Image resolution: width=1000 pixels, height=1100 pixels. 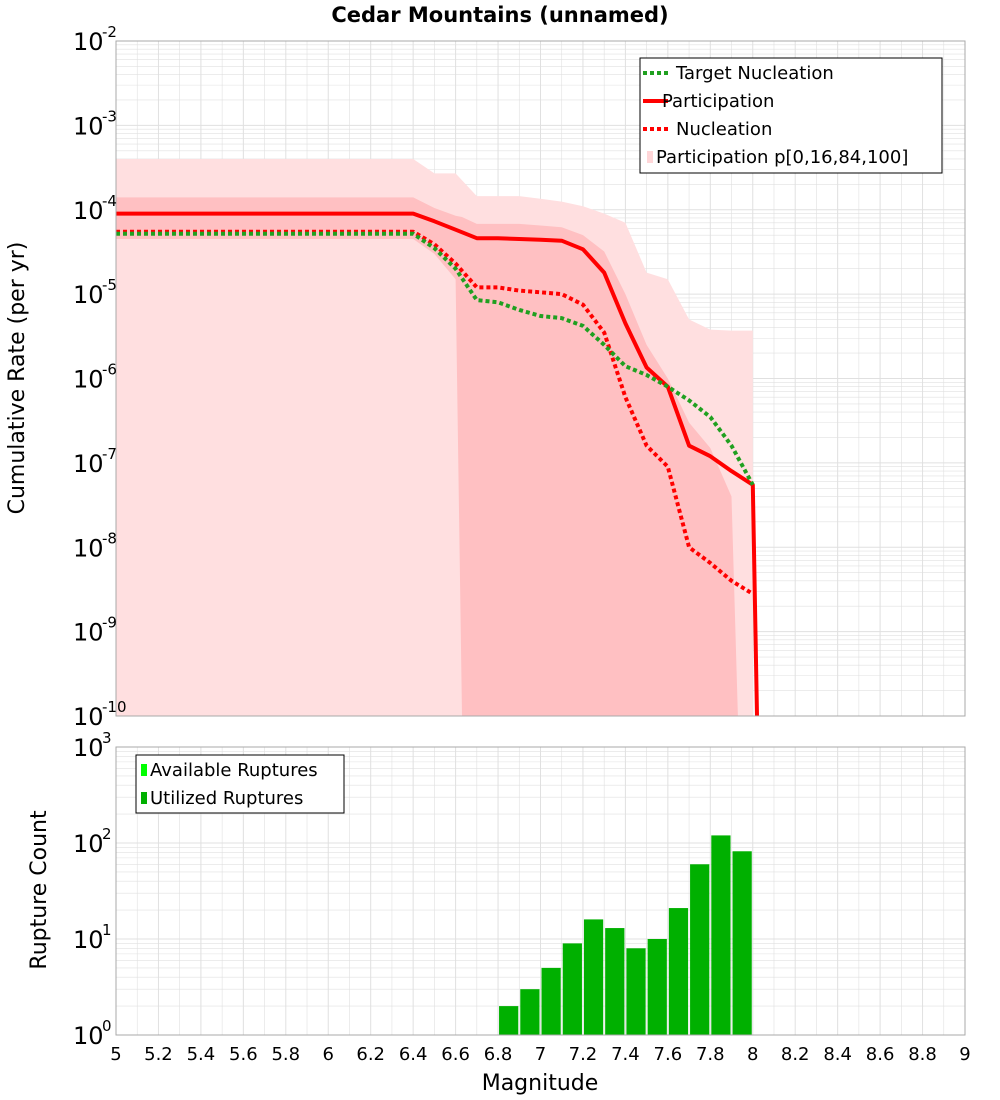 I want to click on legend-label: Available Ruptures, so click(x=234, y=770).